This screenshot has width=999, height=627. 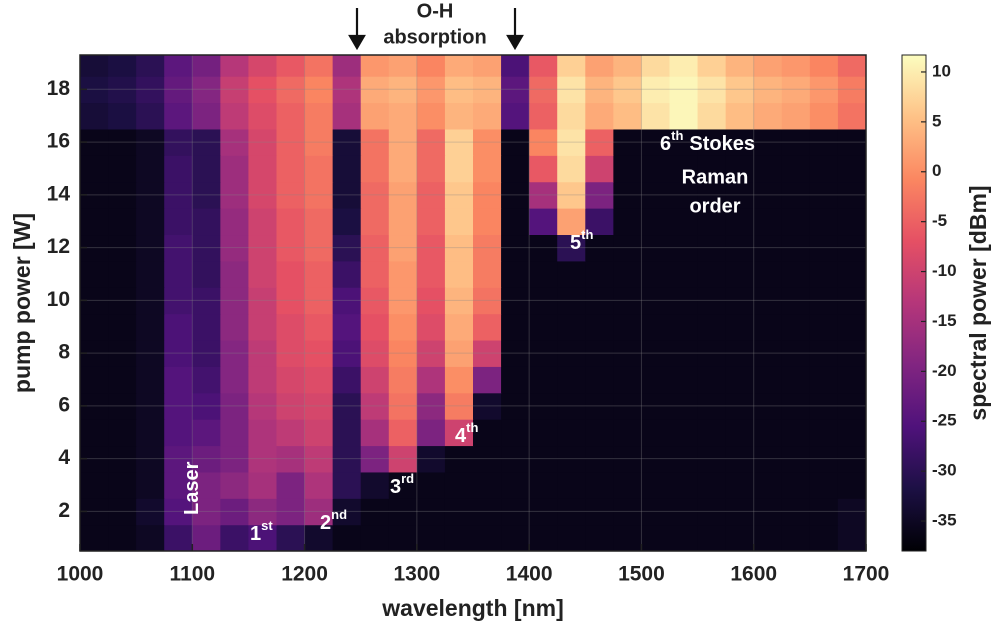 What do you see at coordinates (472, 608) in the screenshot?
I see `x-axis-label: wavelength [nm]` at bounding box center [472, 608].